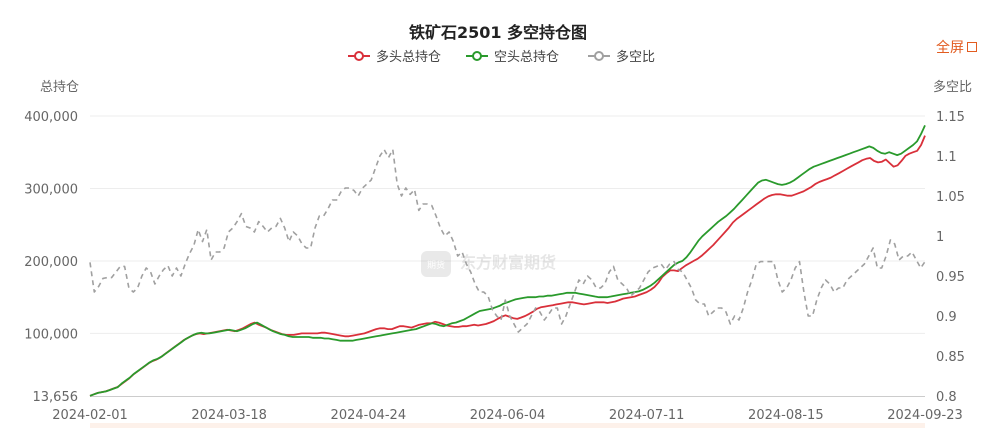 The image size is (1005, 428). Describe the element at coordinates (946, 157) in the screenshot. I see `y2-tick-label: 1.1` at that location.